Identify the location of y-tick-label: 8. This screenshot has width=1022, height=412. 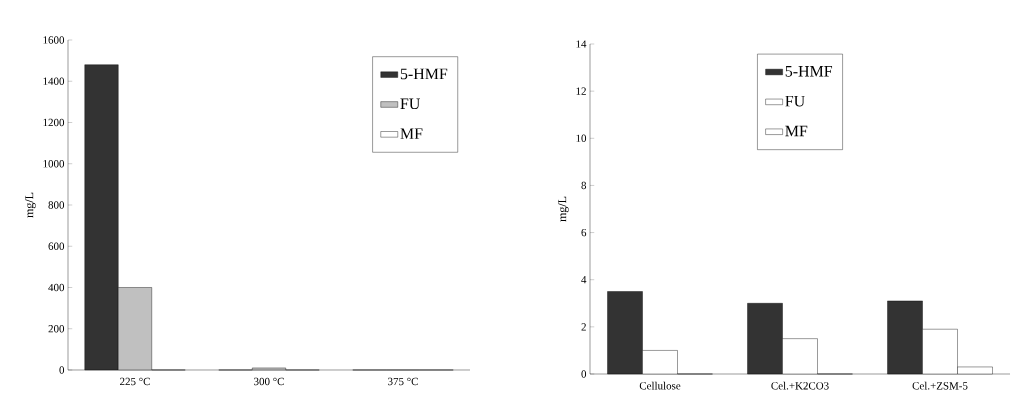
(584, 185).